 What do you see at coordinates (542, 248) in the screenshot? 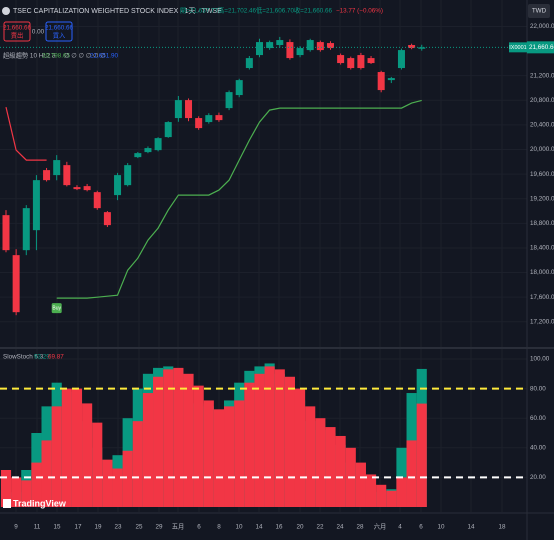
I see `y-tick-label: 18,400.00` at bounding box center [542, 248].